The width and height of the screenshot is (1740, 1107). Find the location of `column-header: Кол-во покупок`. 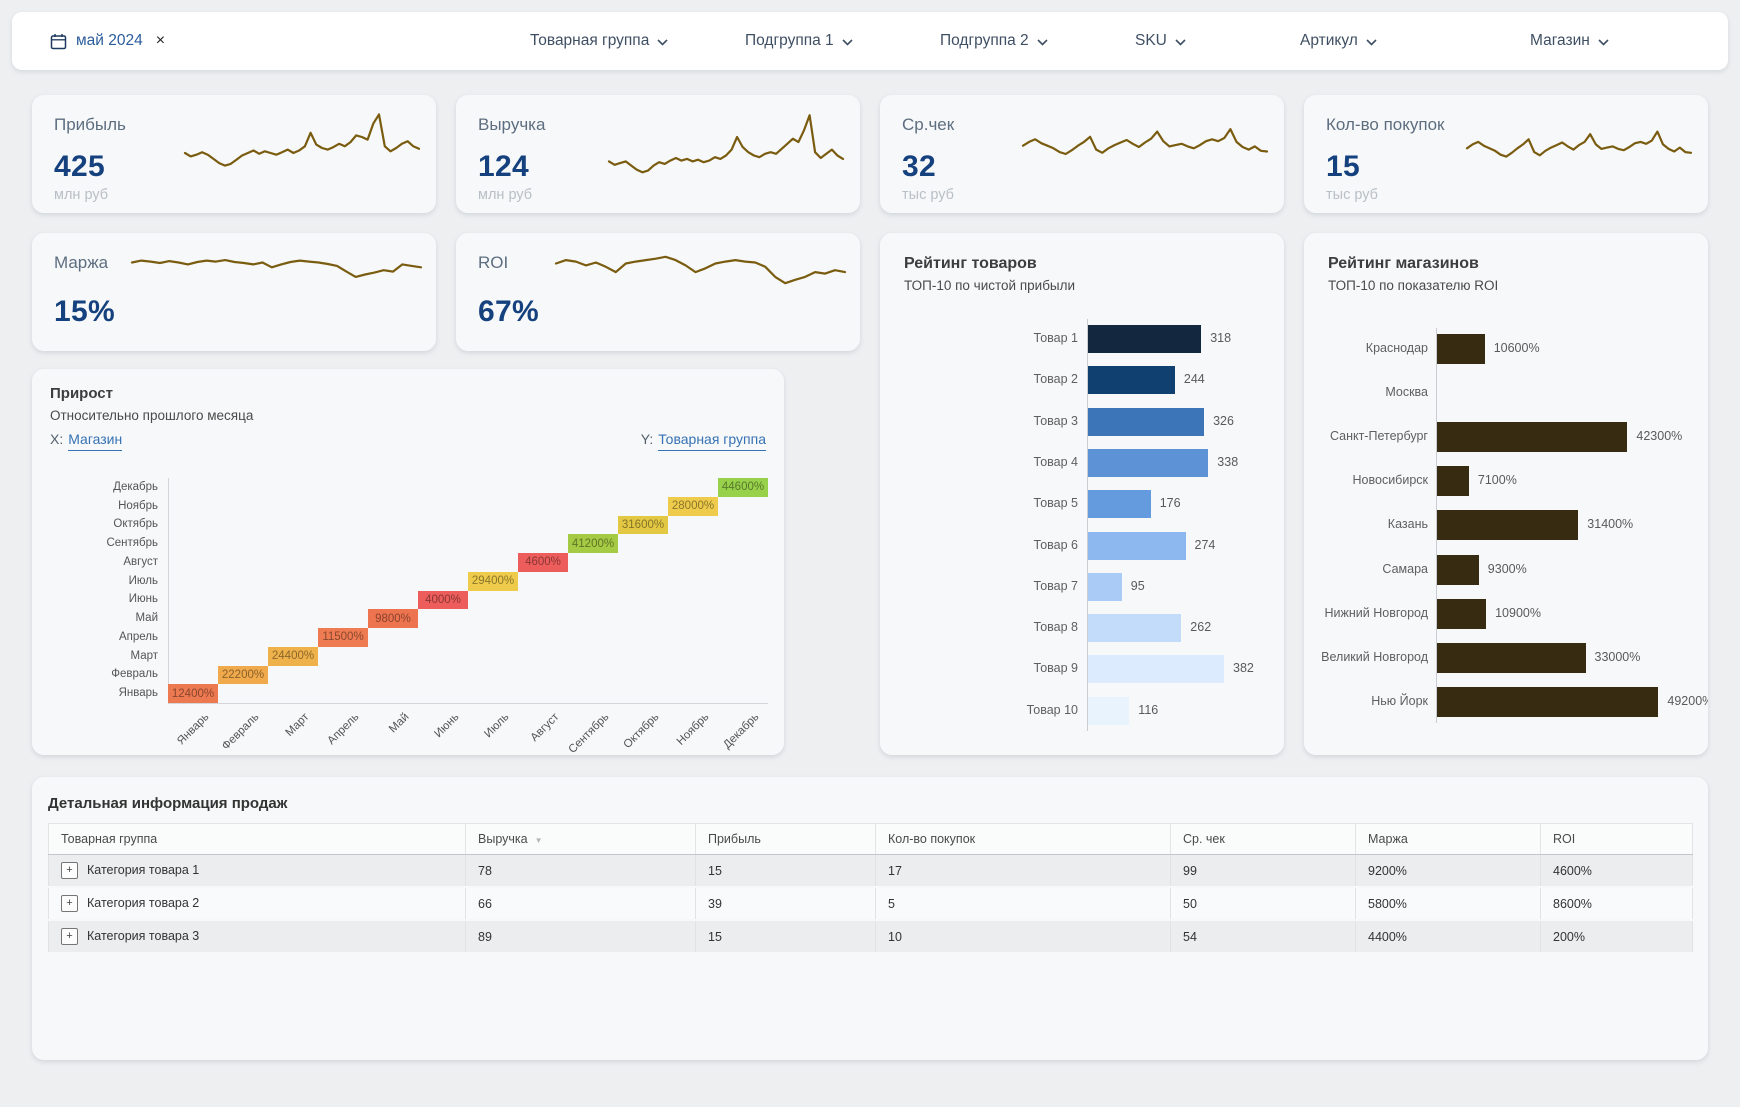

column-header: Кол-во покупок is located at coordinates (1023, 839).